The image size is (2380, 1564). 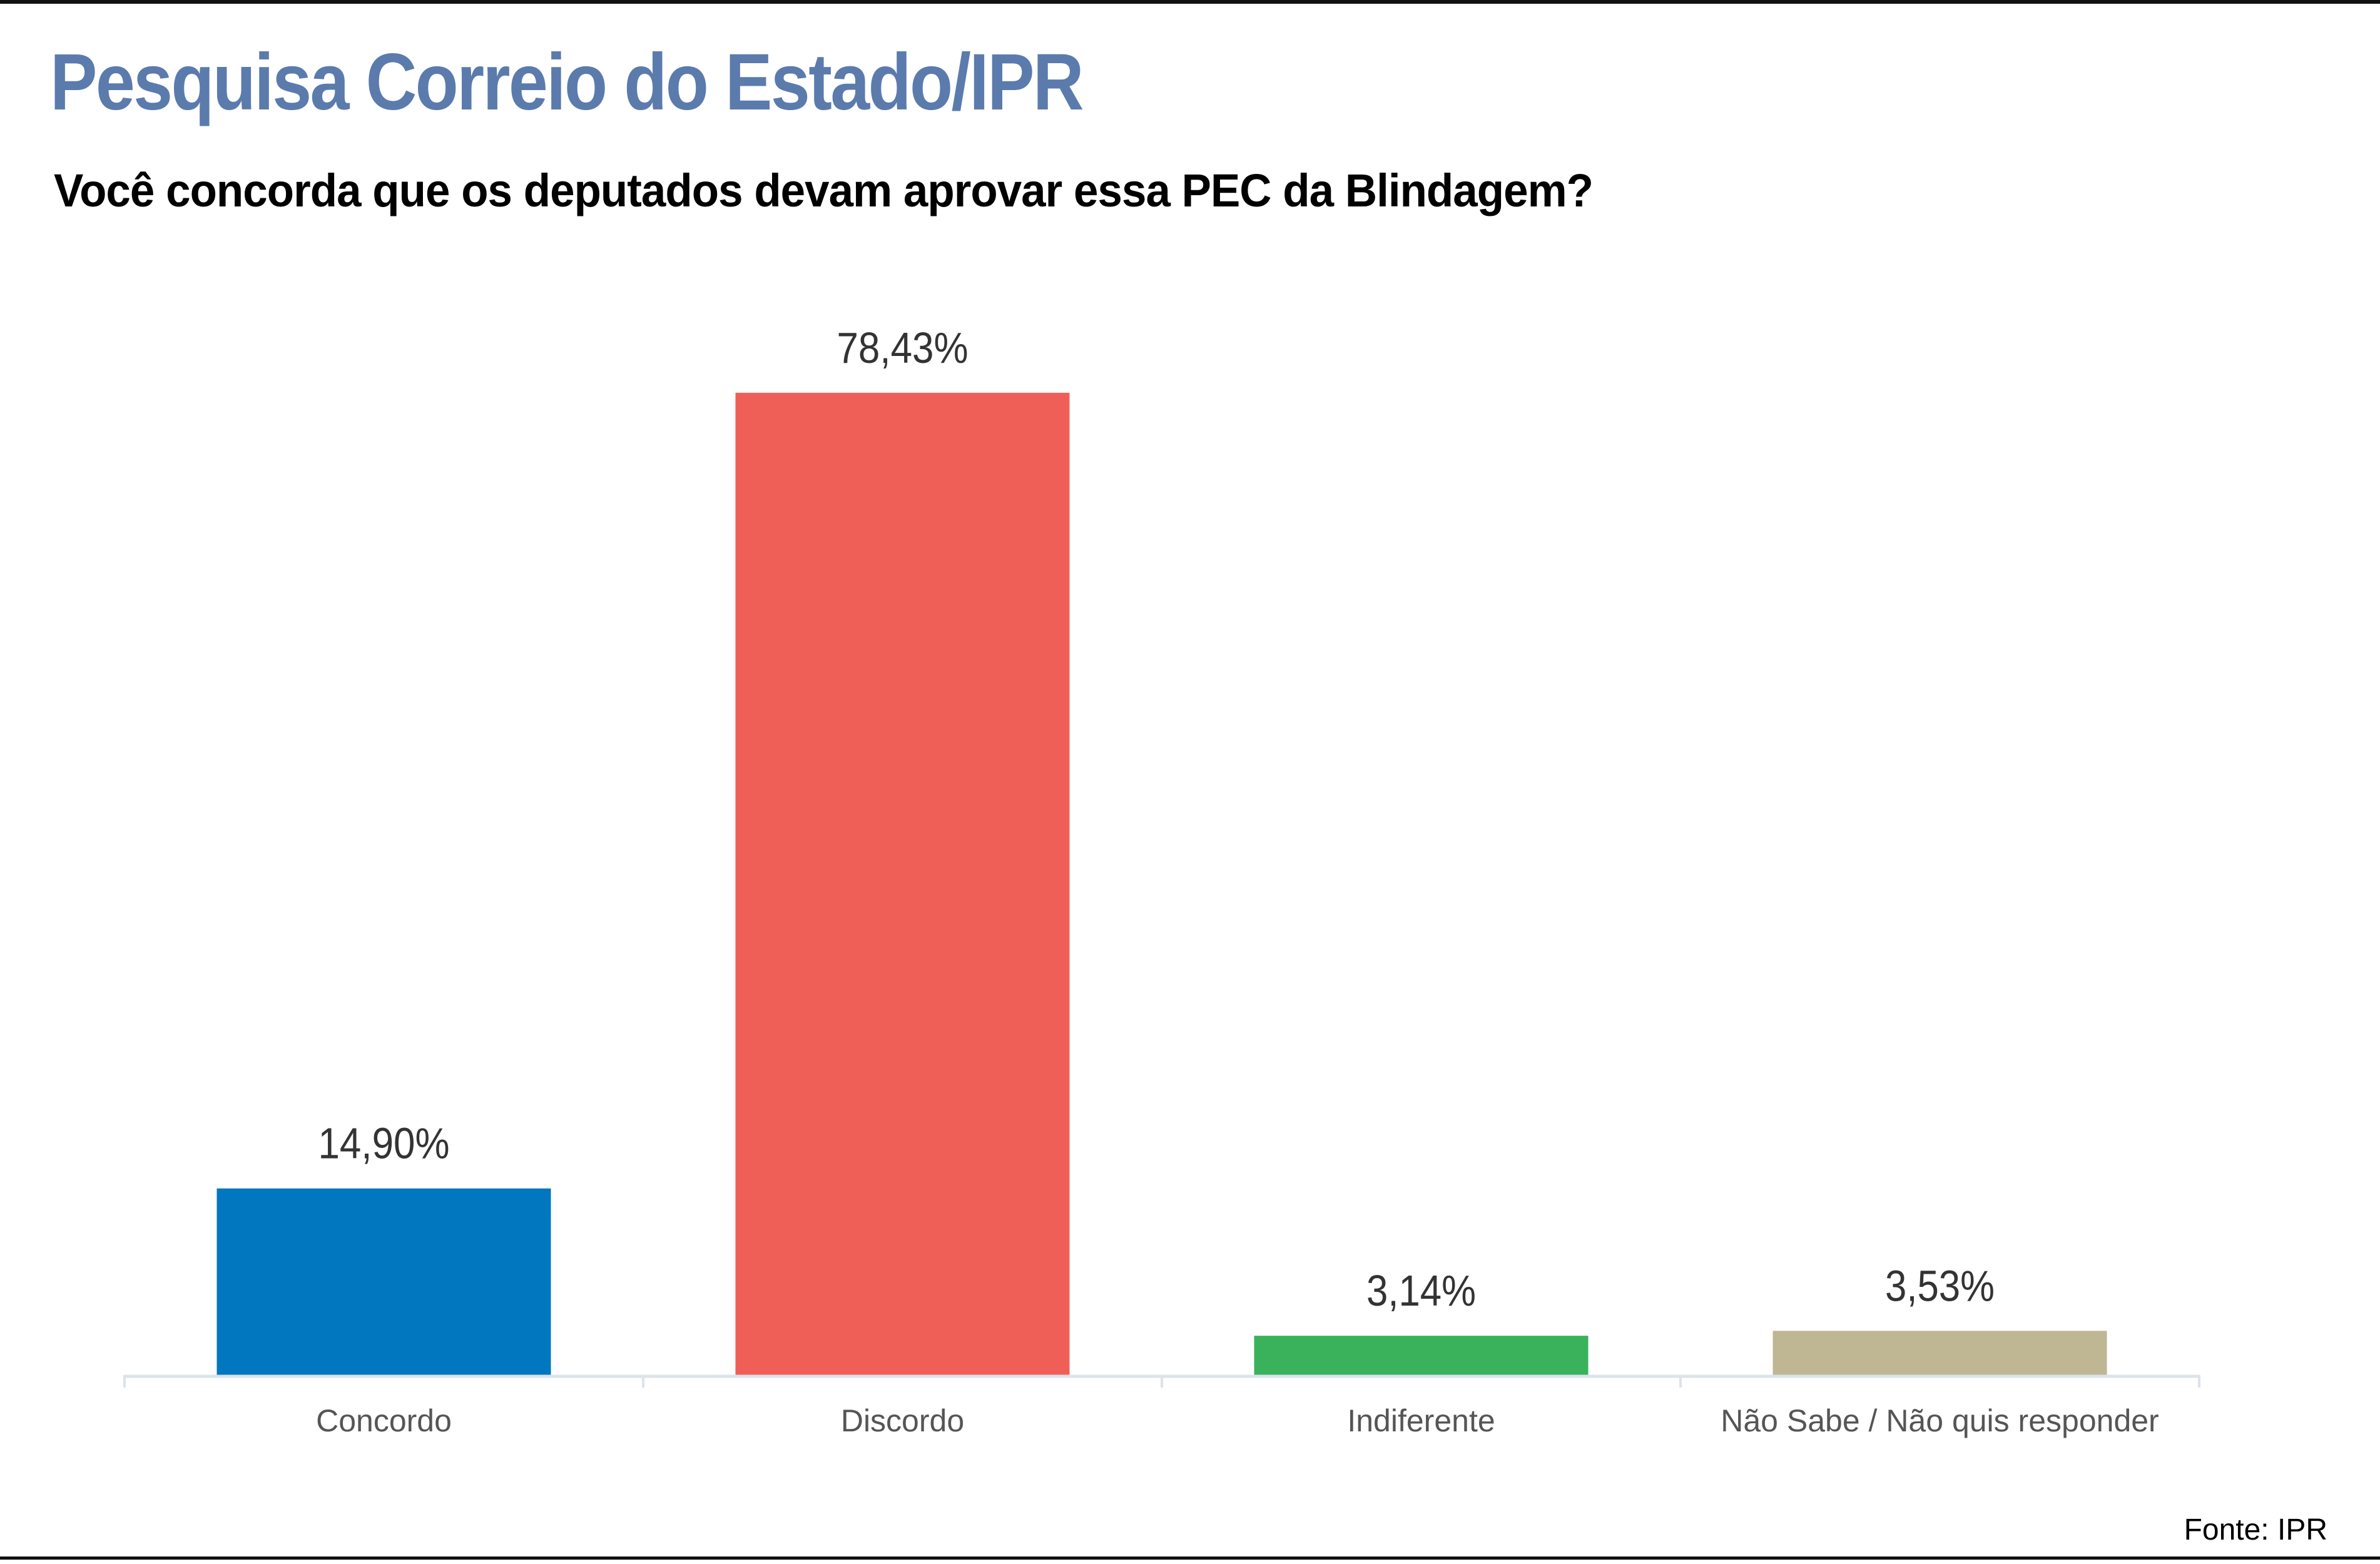 I want to click on category-label: Concordo, so click(x=384, y=1420).